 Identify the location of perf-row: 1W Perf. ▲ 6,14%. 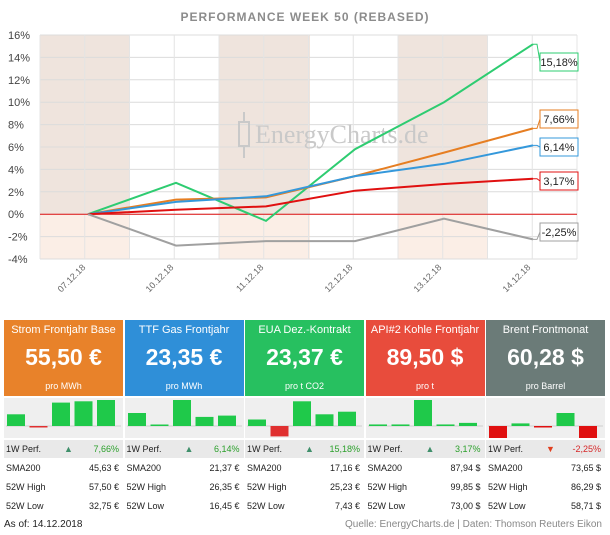
(184, 449).